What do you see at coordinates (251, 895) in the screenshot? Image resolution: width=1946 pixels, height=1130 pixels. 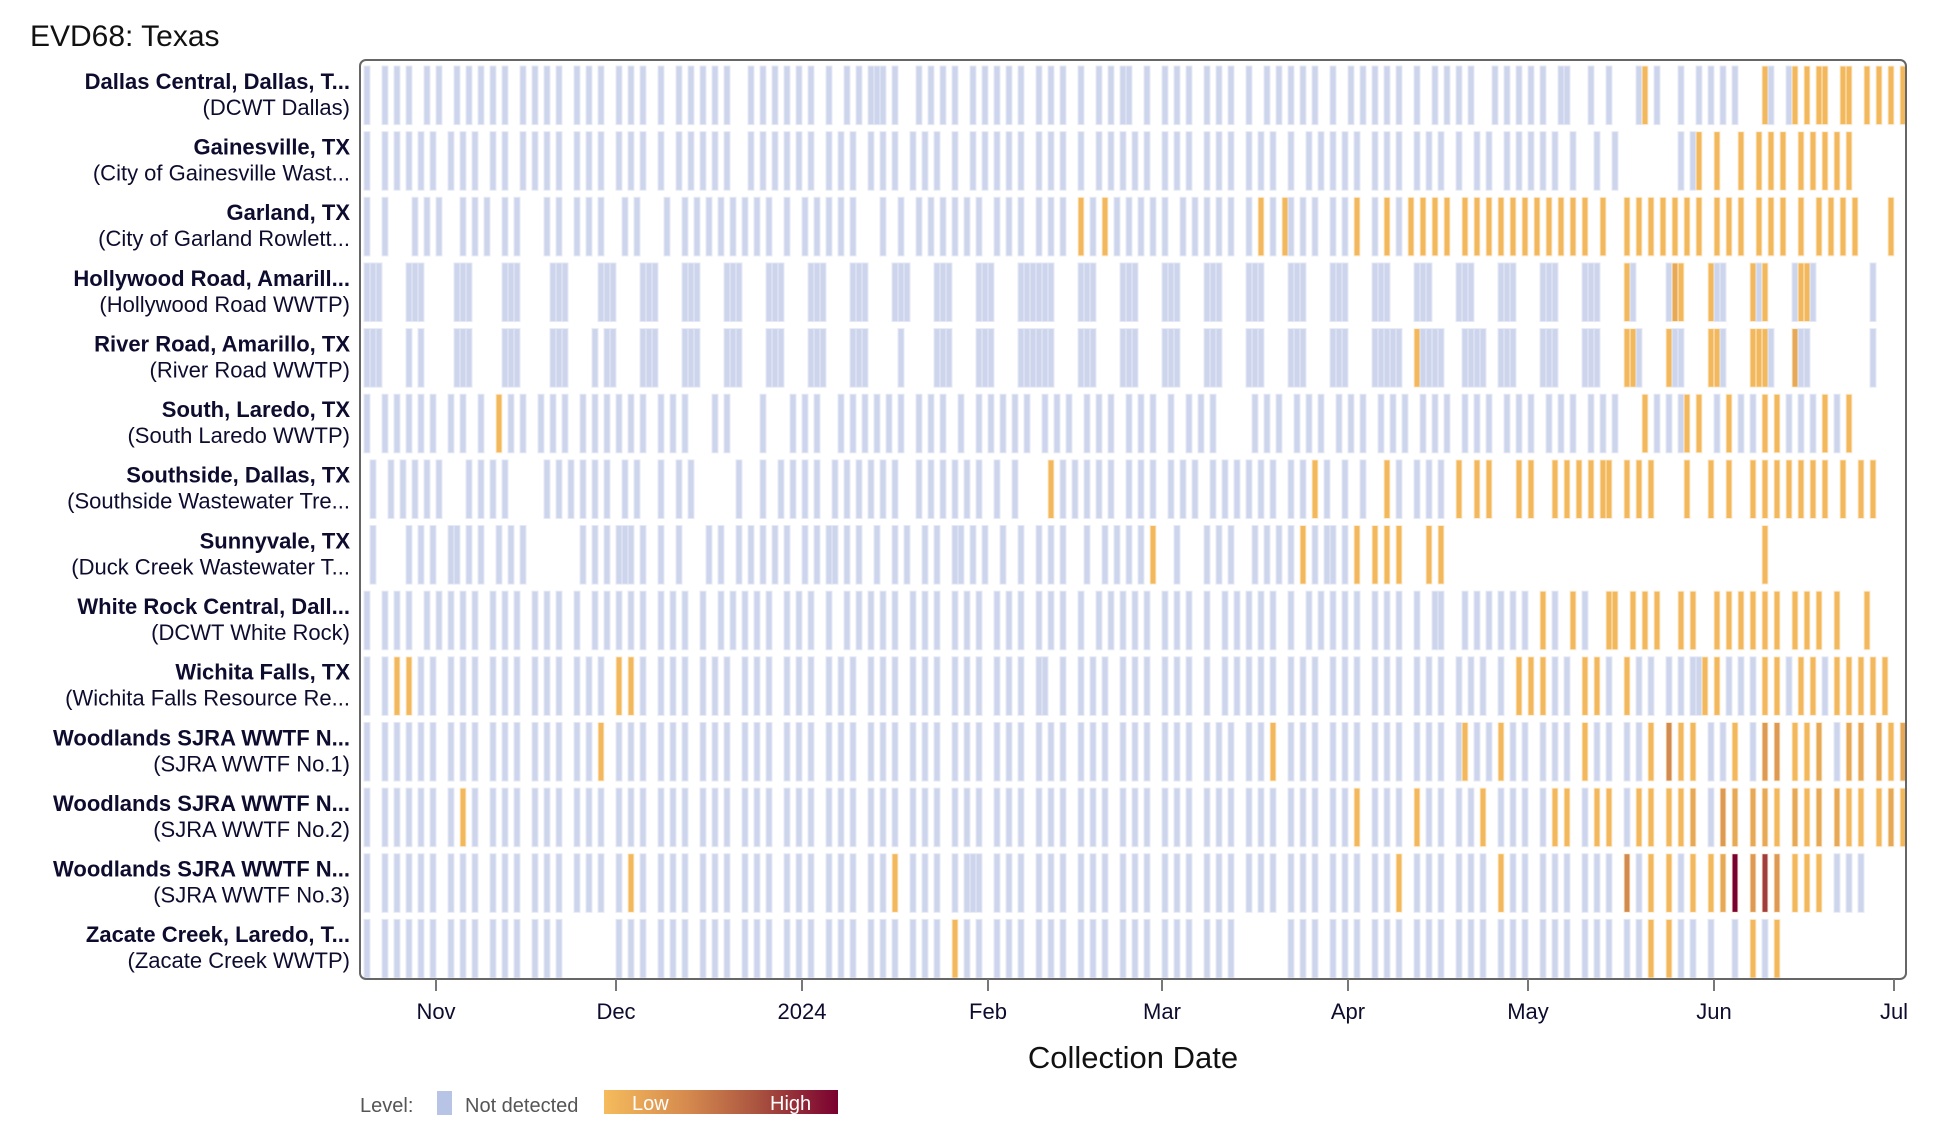 I see `plant-name-label: (SJRA WWTF No.3)` at bounding box center [251, 895].